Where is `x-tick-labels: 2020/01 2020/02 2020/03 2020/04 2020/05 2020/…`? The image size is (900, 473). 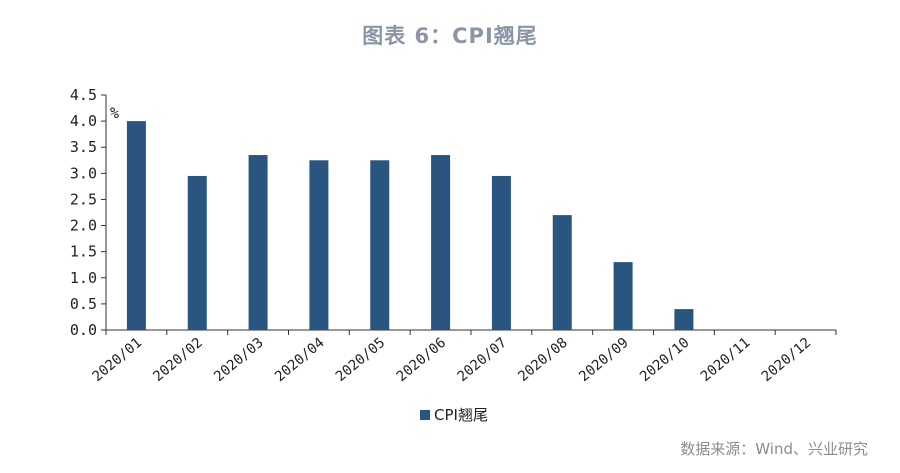 x-tick-labels: 2020/01 2020/02 2020/03 2020/04 2020/05 2020/… is located at coordinates (451, 360).